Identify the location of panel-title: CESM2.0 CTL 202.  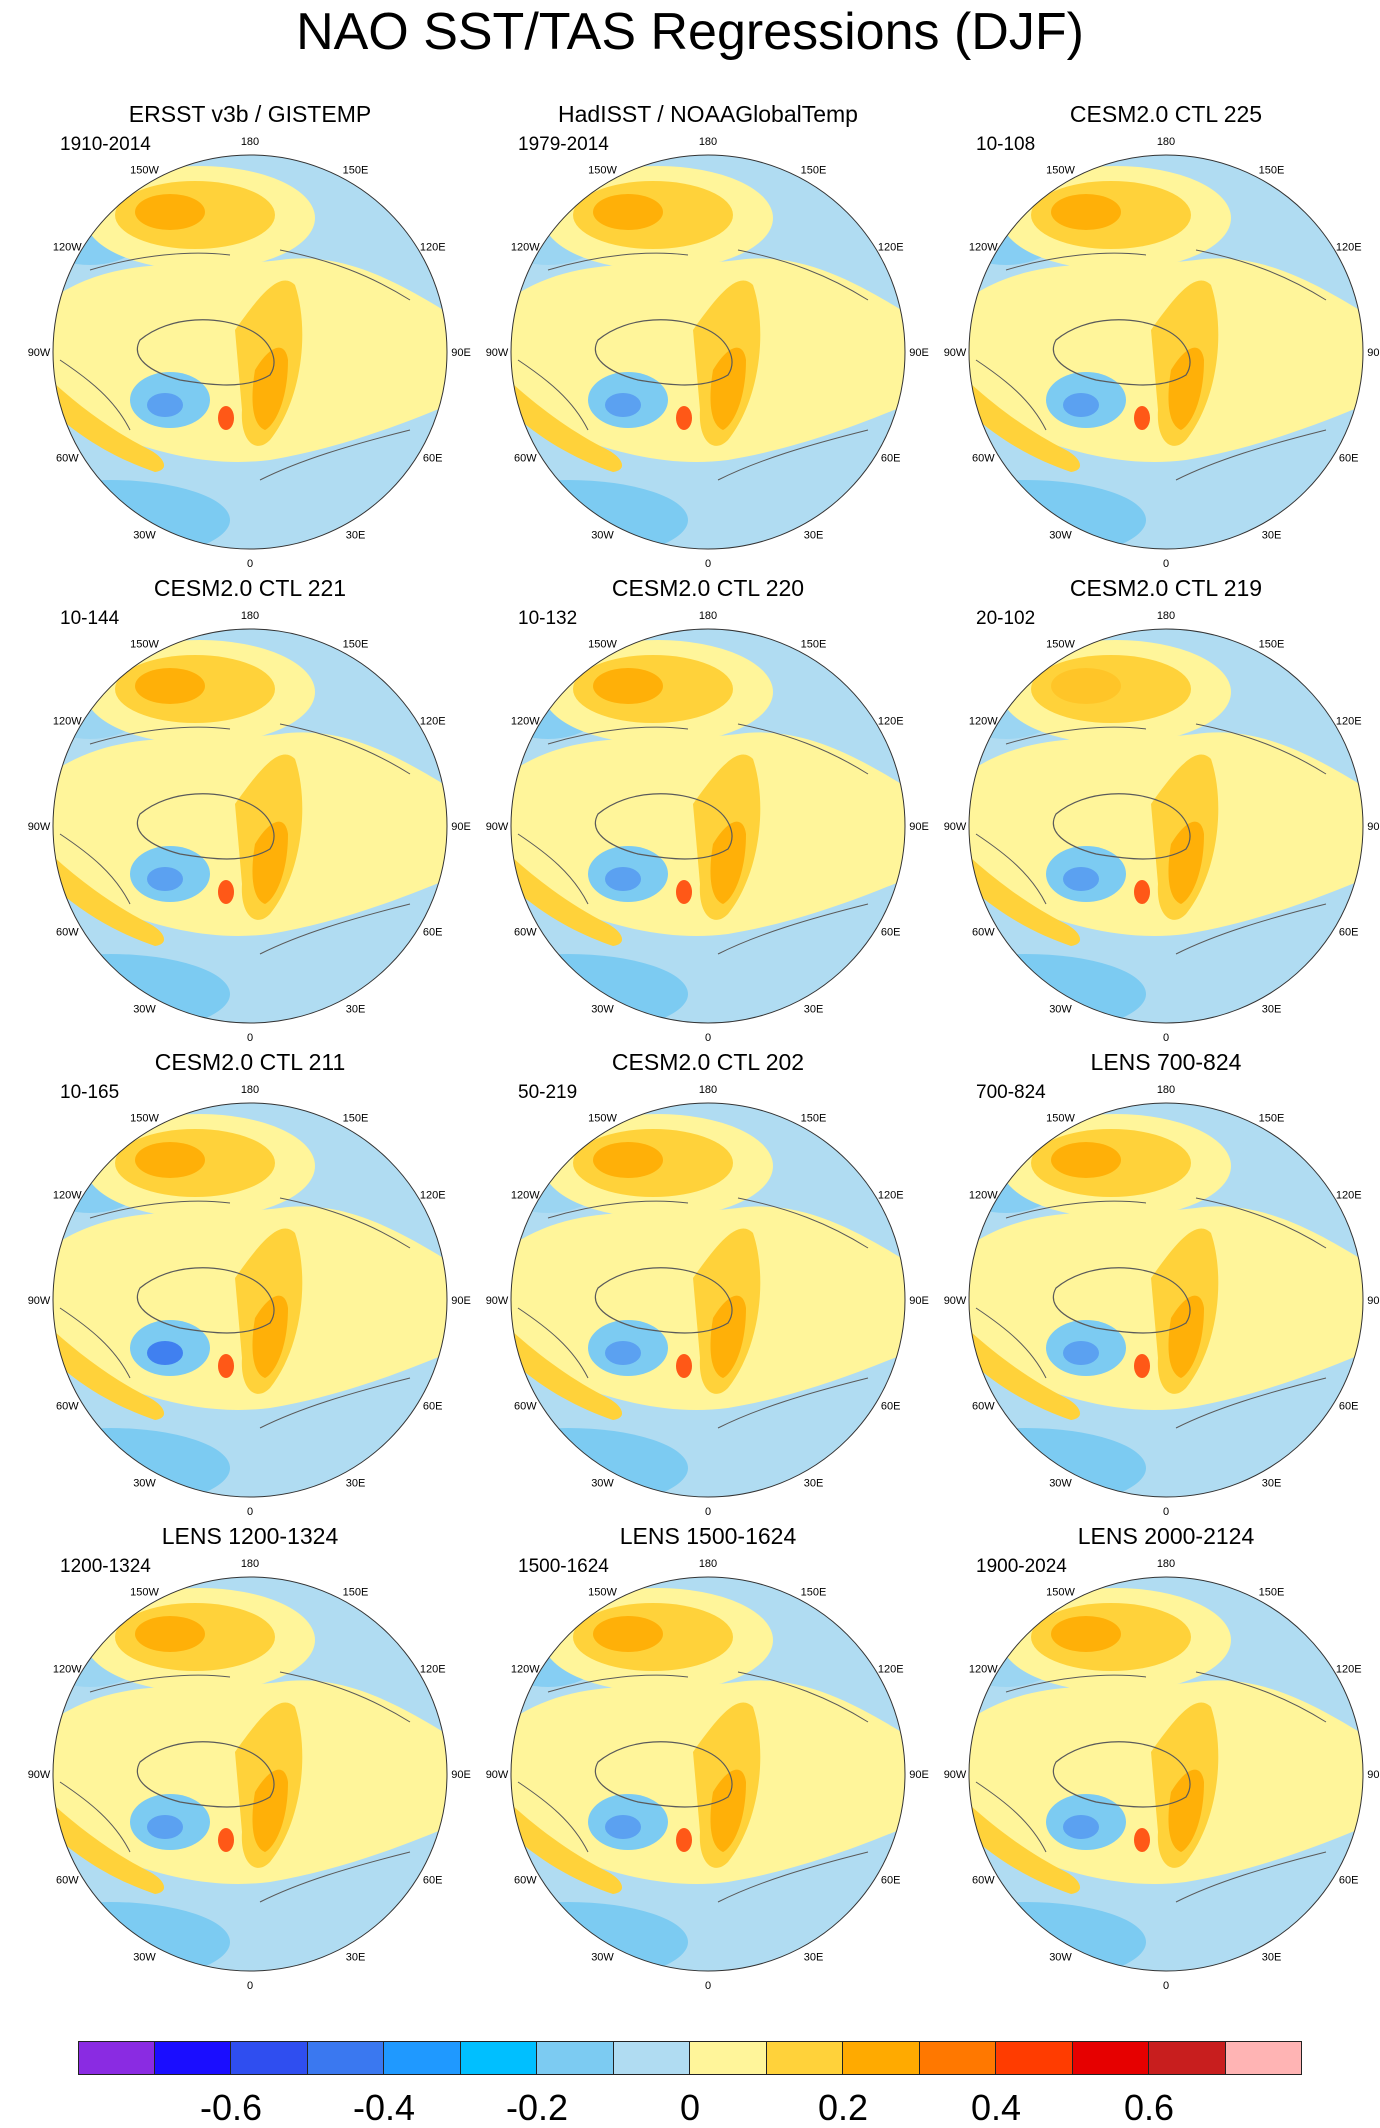
(708, 1062).